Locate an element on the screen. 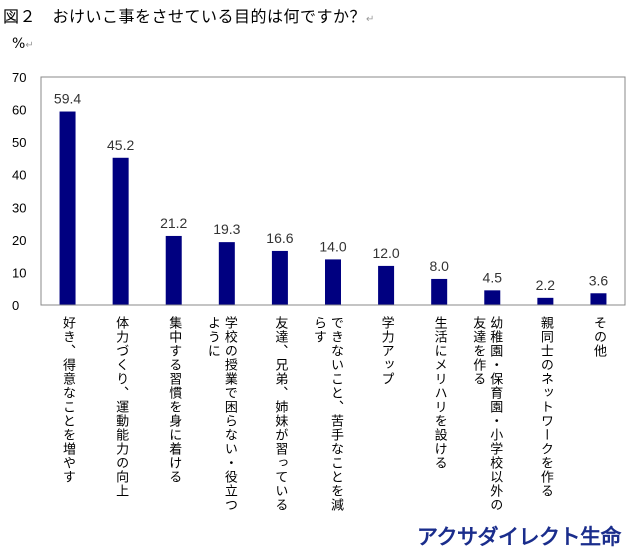 The height and width of the screenshot is (555, 635). x-tick-label: その他 is located at coordinates (598, 337).